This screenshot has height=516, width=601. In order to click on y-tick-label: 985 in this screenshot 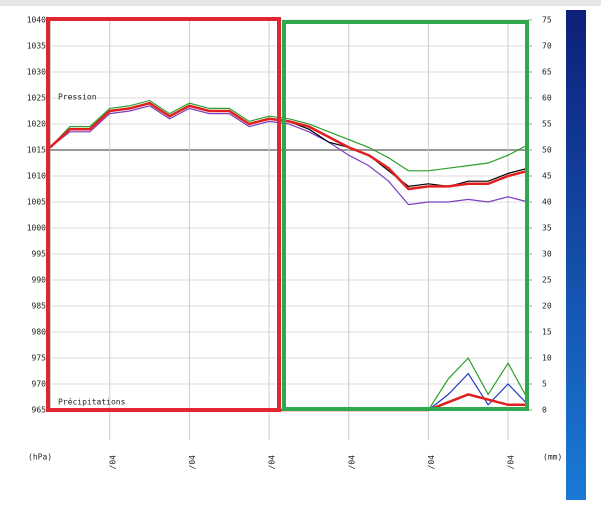, I will do `click(39, 306)`.